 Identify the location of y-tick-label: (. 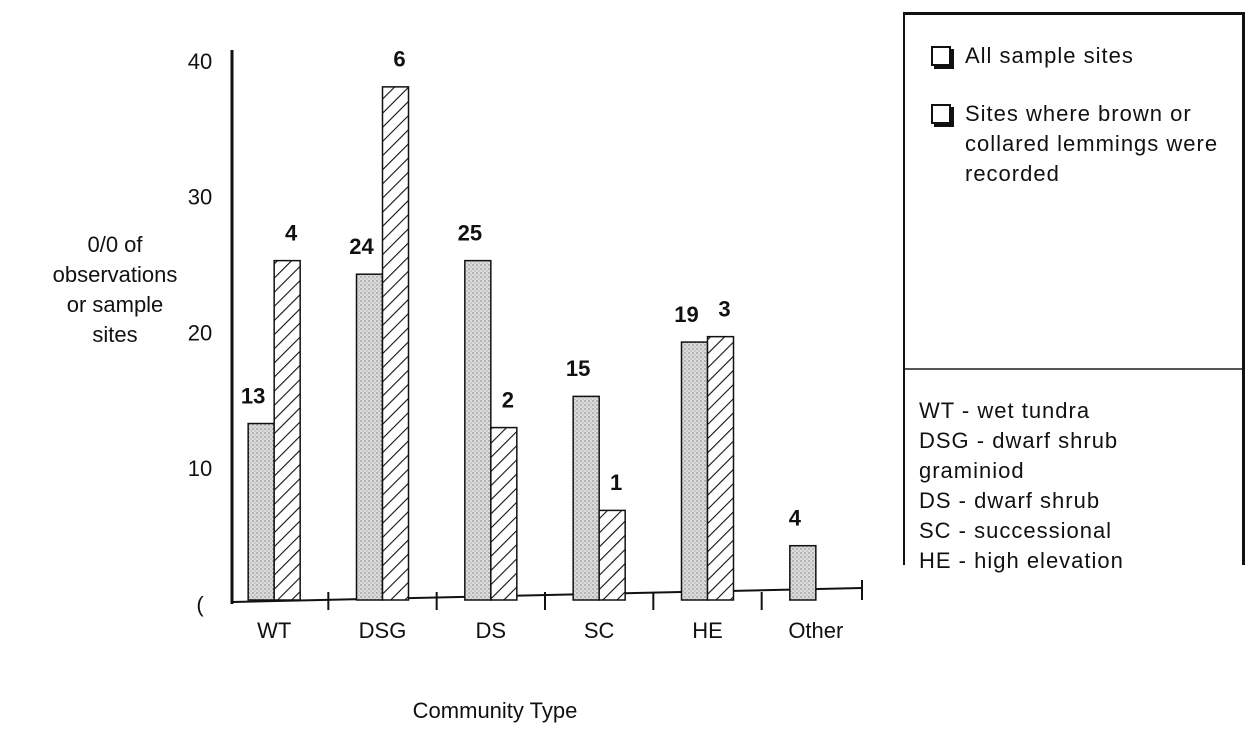
(200, 604).